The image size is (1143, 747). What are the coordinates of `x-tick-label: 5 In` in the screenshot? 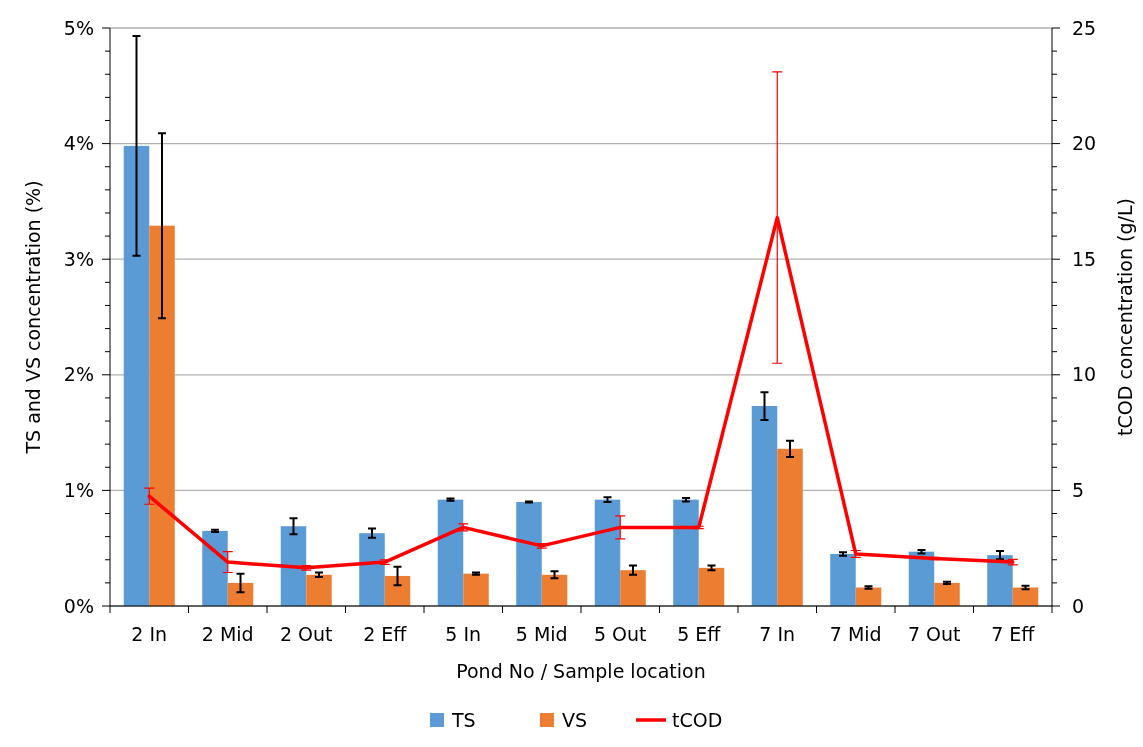 It's located at (463, 634).